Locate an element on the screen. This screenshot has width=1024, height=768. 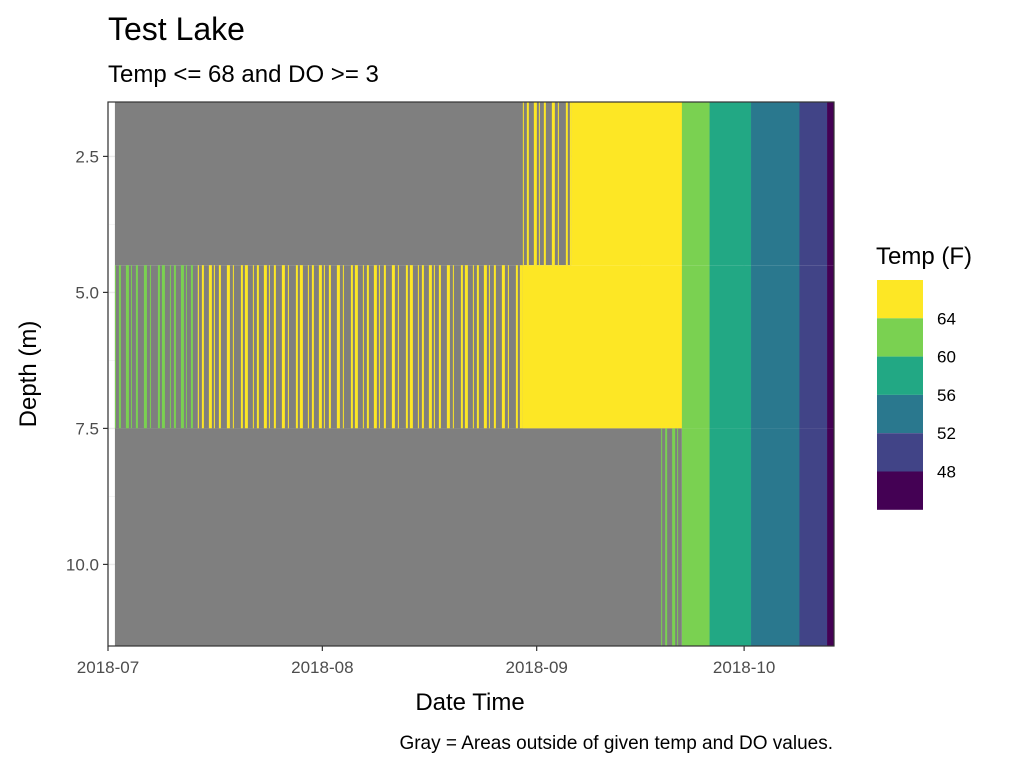
x-tick-label: 2018-09 is located at coordinates (536, 667).